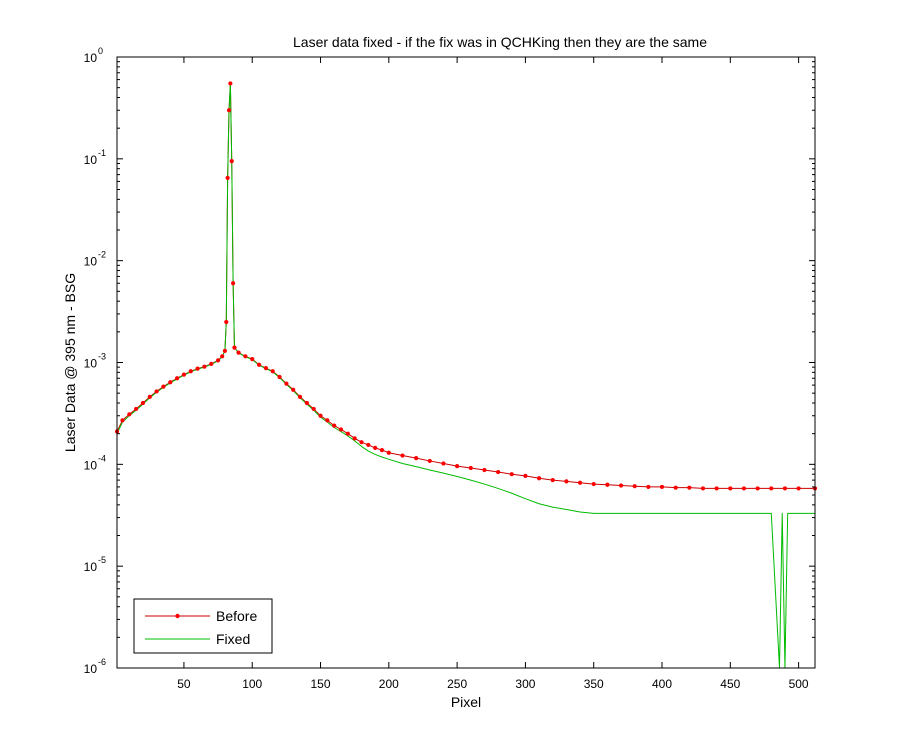 This screenshot has width=900, height=750. Describe the element at coordinates (177, 616) in the screenshot. I see `legend-marker-before` at that location.